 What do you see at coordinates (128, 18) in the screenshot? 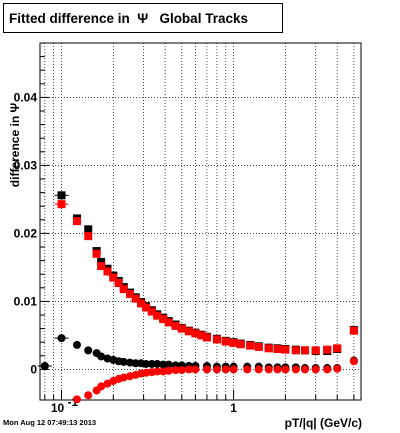
I see `chart-title: Fitted difference in Ψ Global Tracks` at bounding box center [128, 18].